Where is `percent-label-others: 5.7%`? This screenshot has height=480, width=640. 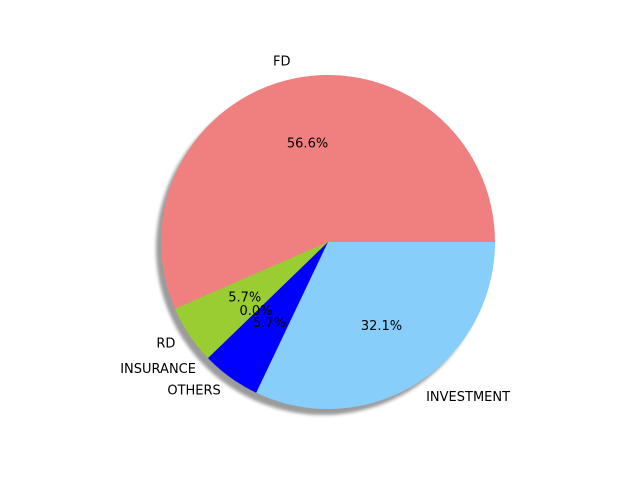 percent-label-others: 5.7% is located at coordinates (269, 323).